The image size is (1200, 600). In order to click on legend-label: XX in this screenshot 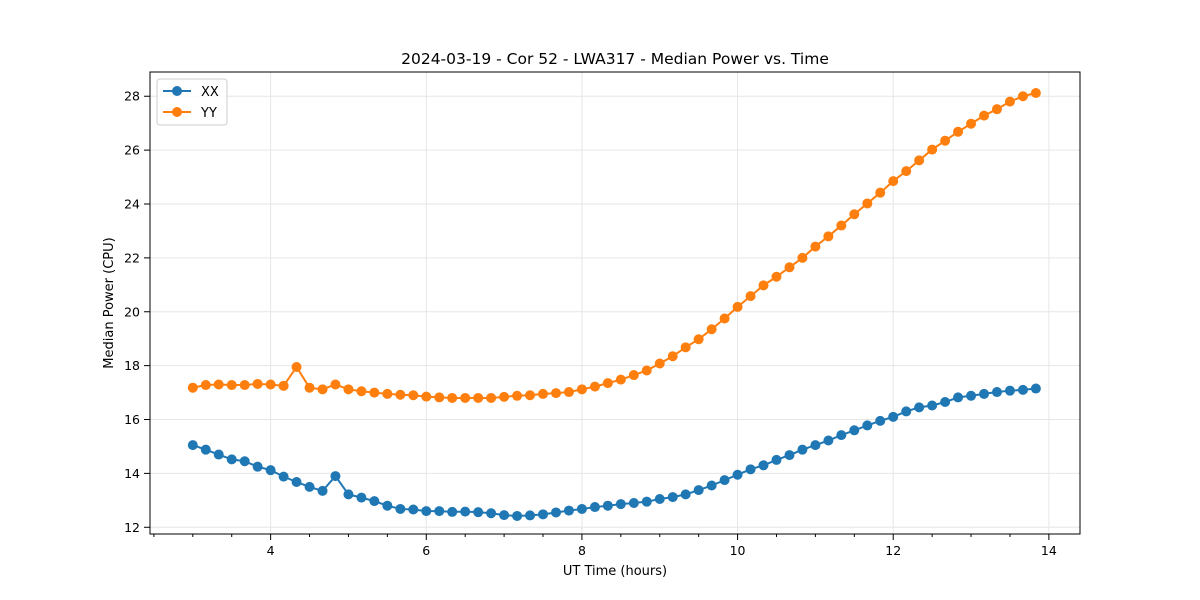, I will do `click(210, 92)`.